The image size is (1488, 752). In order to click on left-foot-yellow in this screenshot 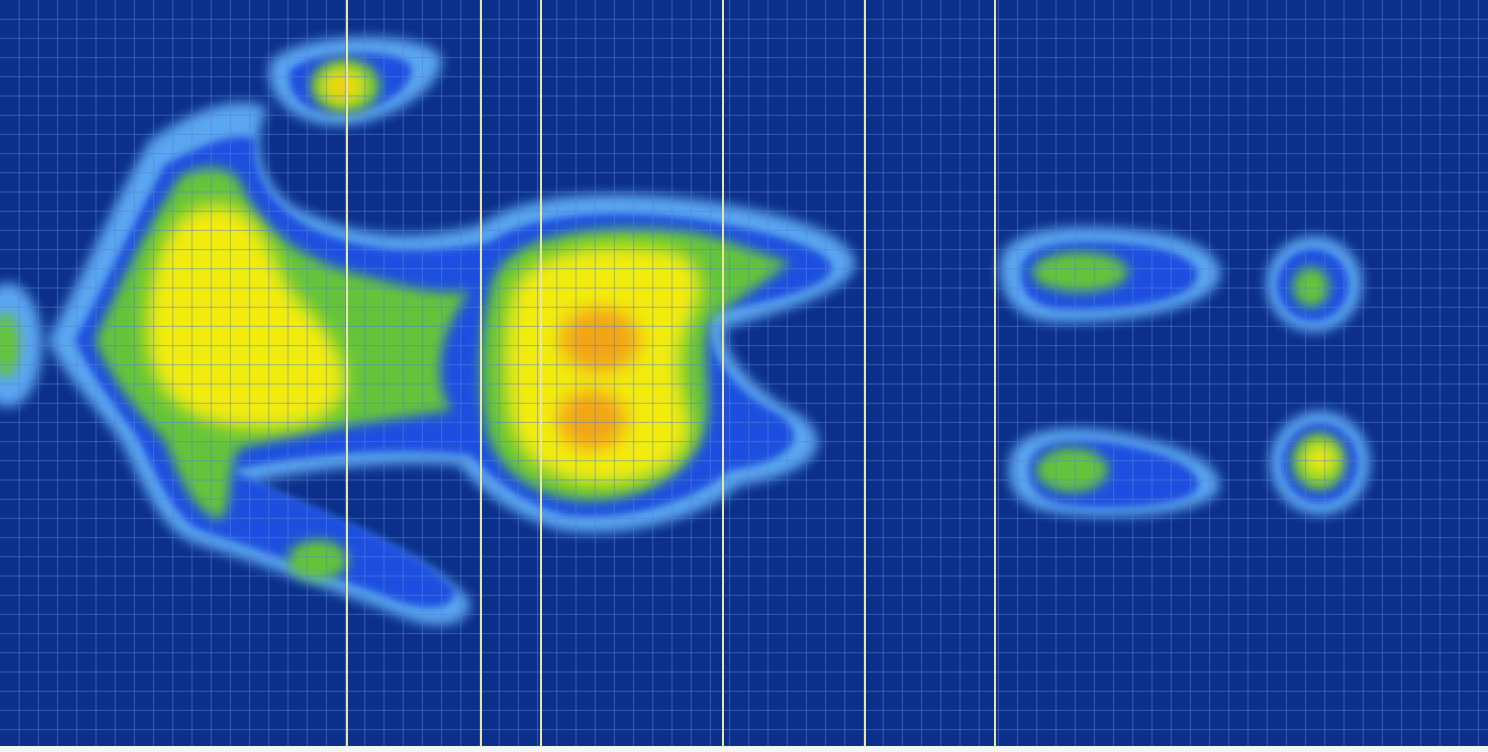, I will do `click(1320, 460)`.